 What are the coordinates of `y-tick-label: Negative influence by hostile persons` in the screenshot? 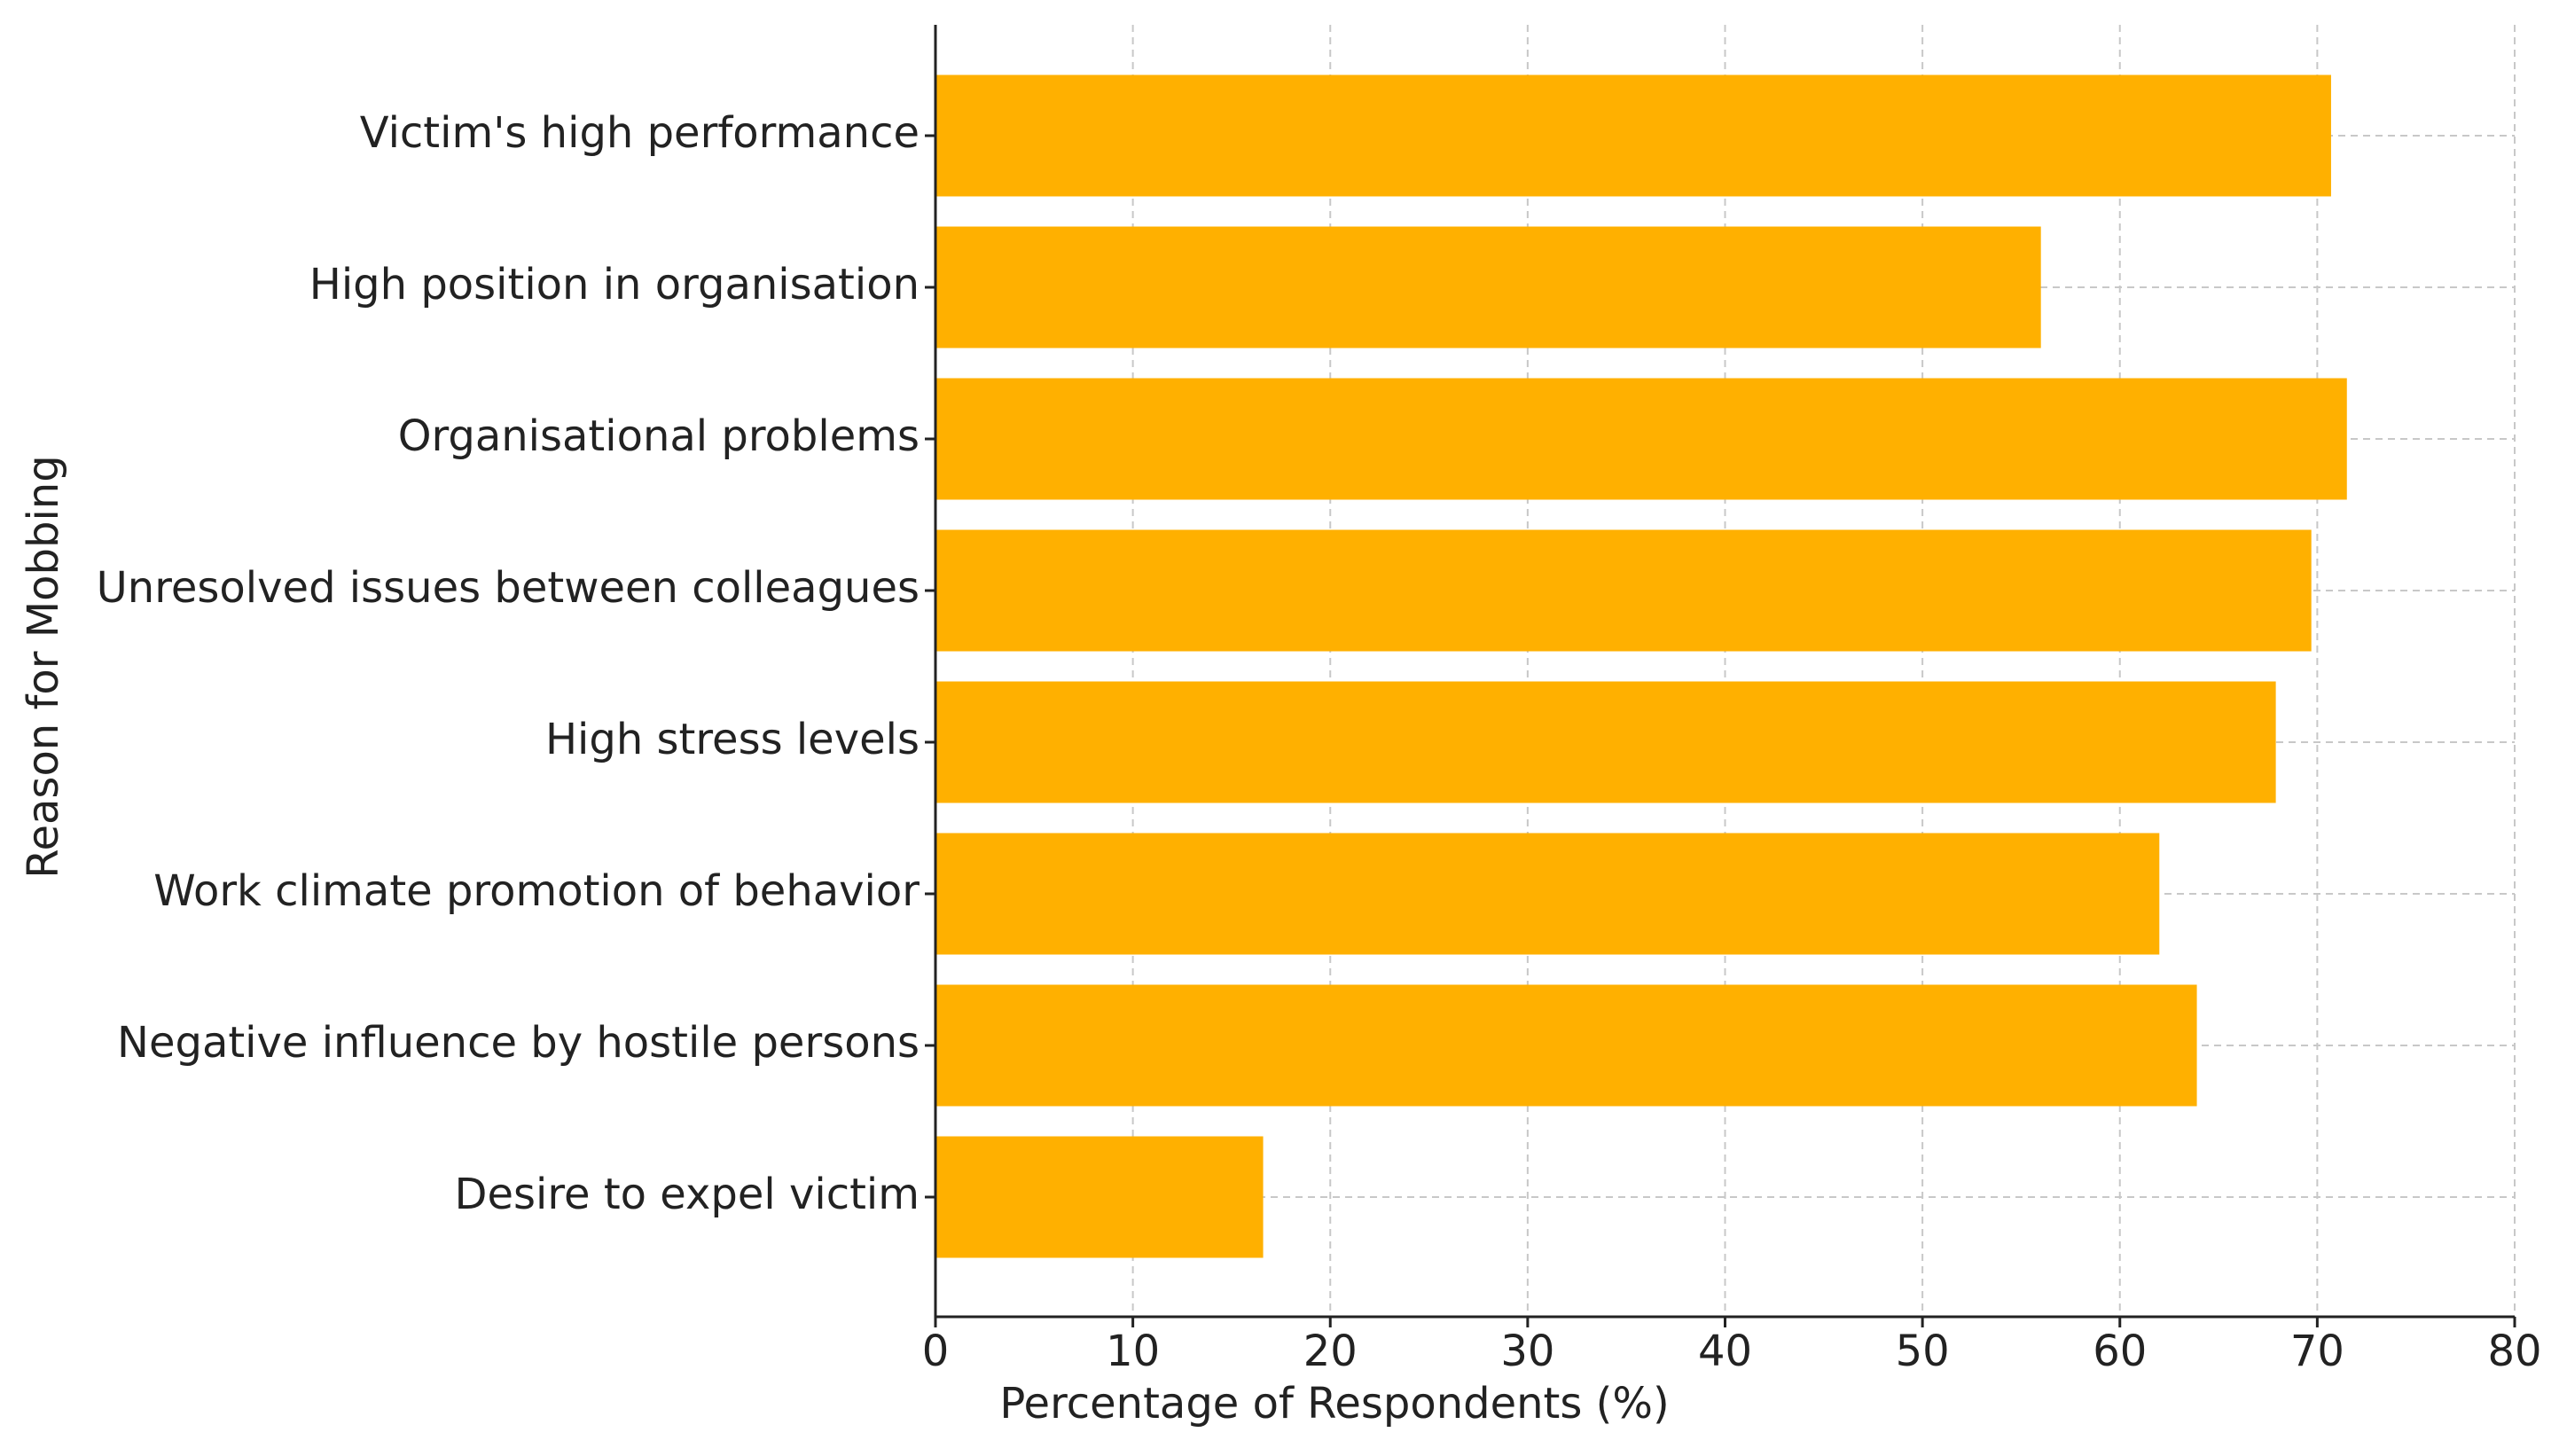 It's located at (519, 1043).